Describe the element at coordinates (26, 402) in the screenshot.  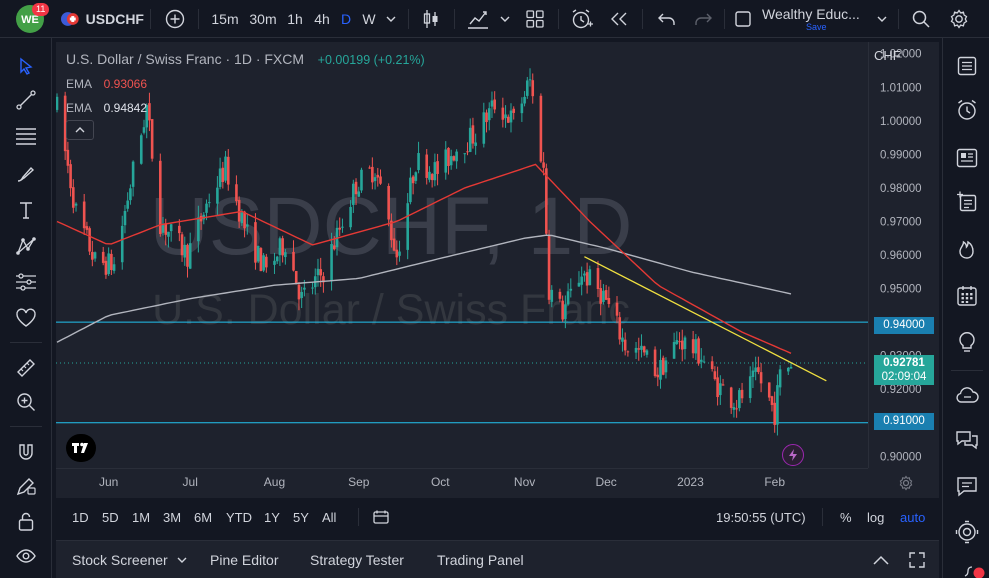
I see `zoom-tool` at that location.